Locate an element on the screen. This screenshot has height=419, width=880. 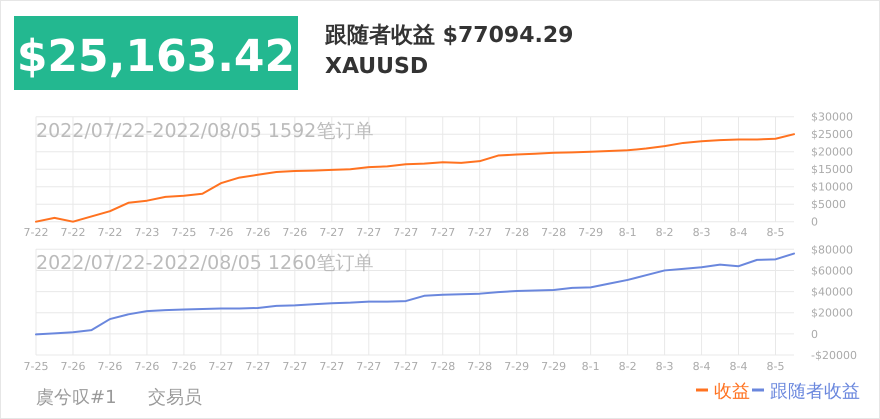
x-tick-label: 7-23 is located at coordinates (147, 232).